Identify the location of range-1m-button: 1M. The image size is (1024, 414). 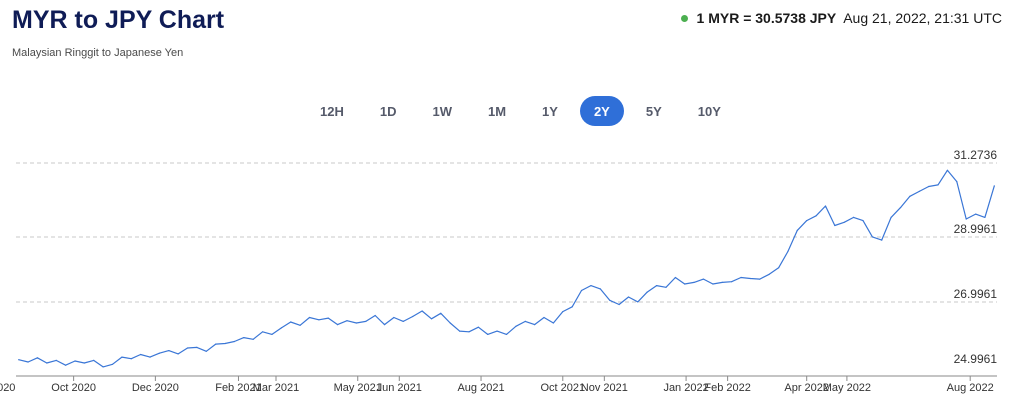
(497, 111).